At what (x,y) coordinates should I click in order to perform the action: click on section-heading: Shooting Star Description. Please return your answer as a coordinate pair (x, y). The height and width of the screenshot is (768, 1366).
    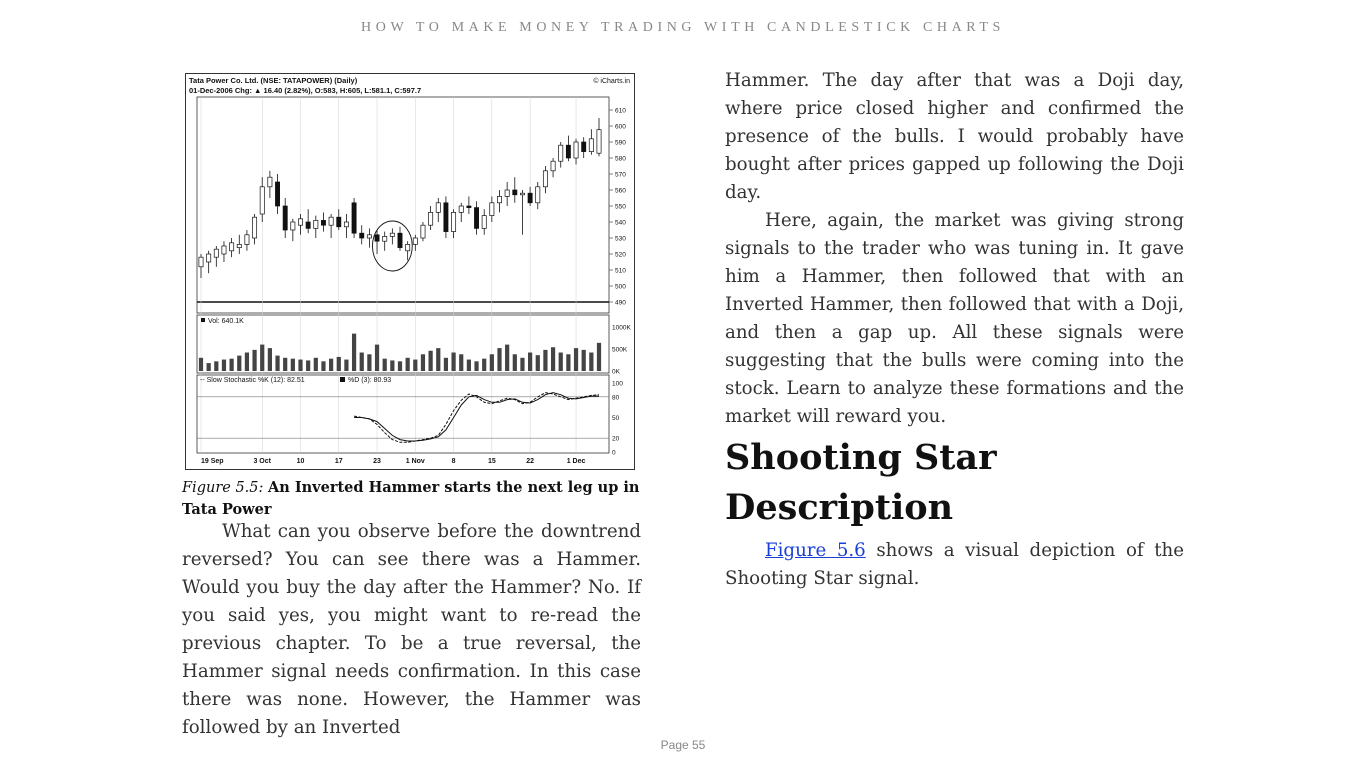
    Looking at the image, I should click on (861, 482).